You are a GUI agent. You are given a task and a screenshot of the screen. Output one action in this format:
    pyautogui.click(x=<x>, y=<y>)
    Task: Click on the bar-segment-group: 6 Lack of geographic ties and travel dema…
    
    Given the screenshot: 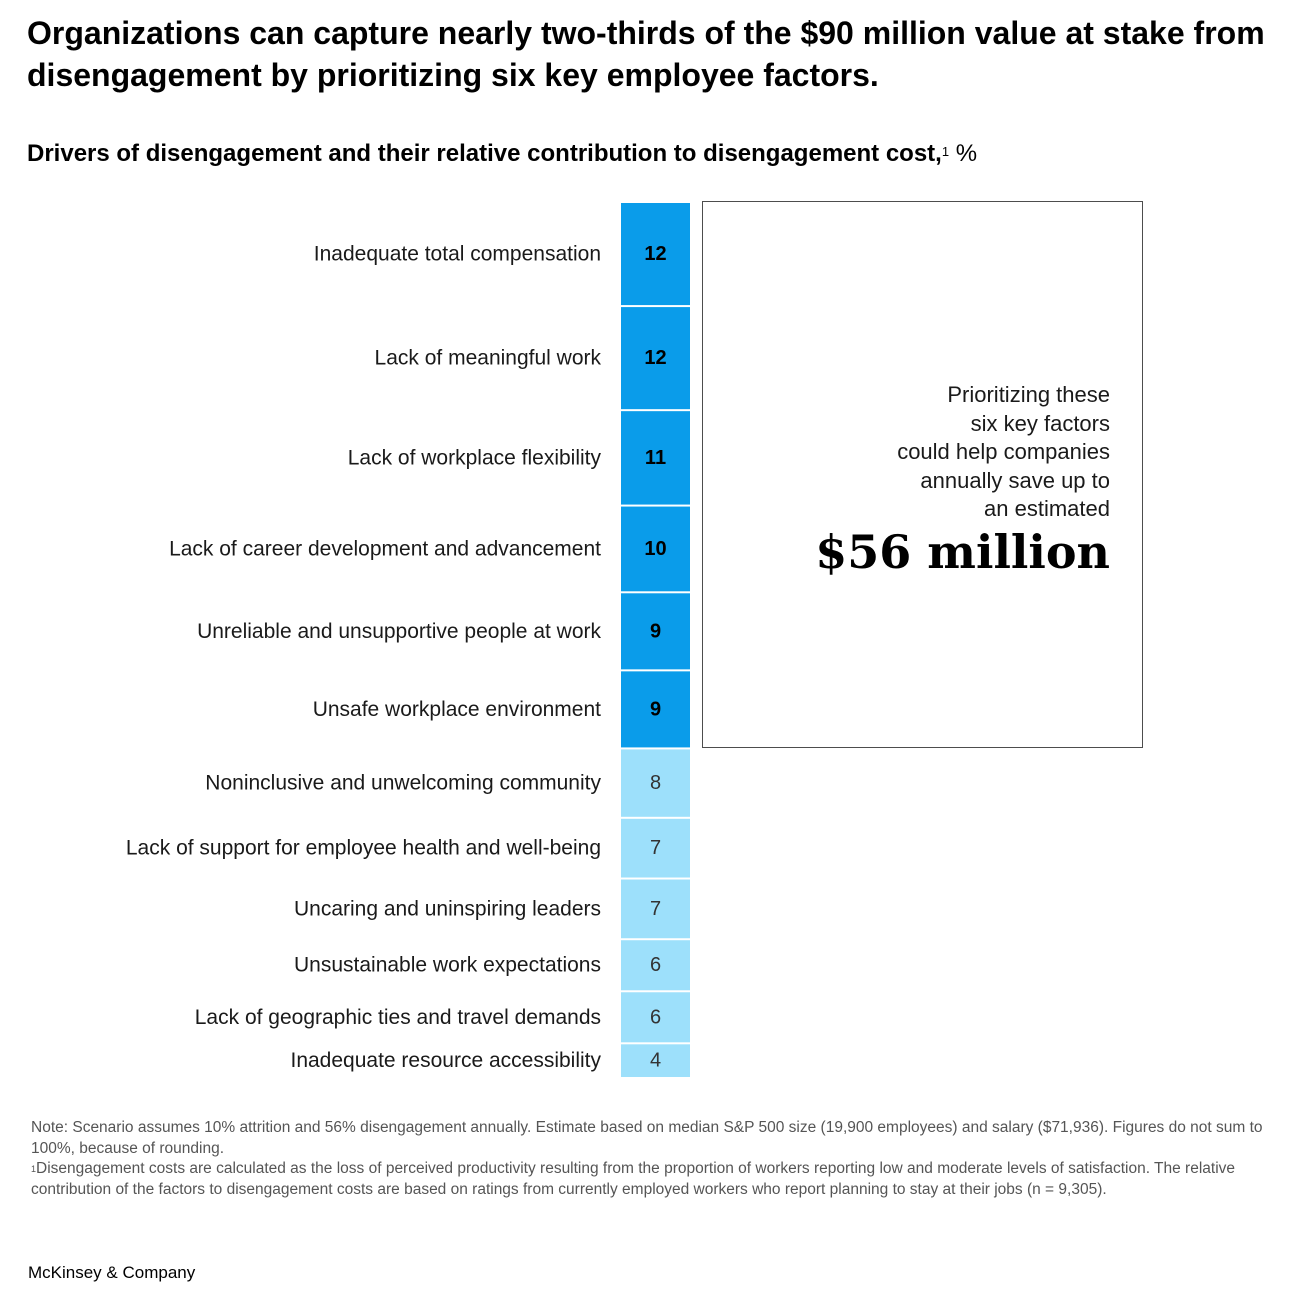 What is the action you would take?
    pyautogui.click(x=442, y=1017)
    